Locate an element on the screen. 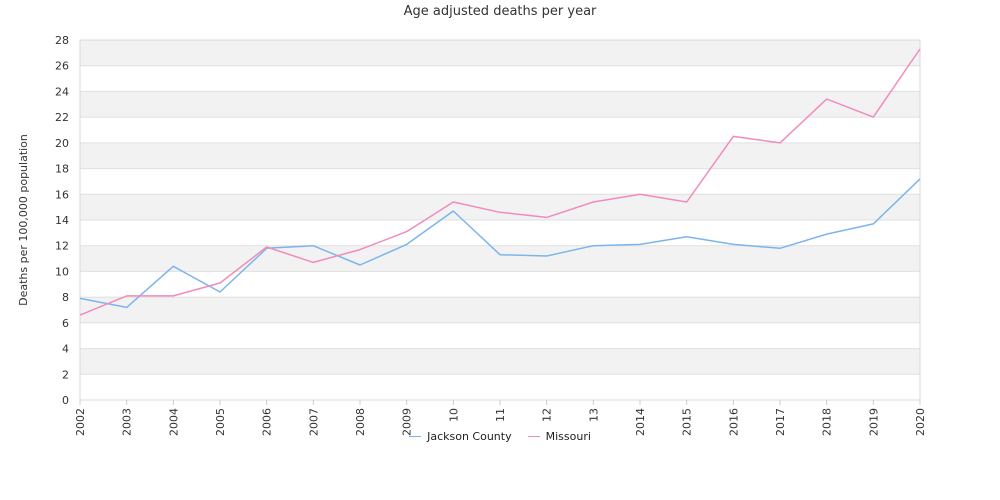  x-tick-label: 2019 is located at coordinates (873, 422).